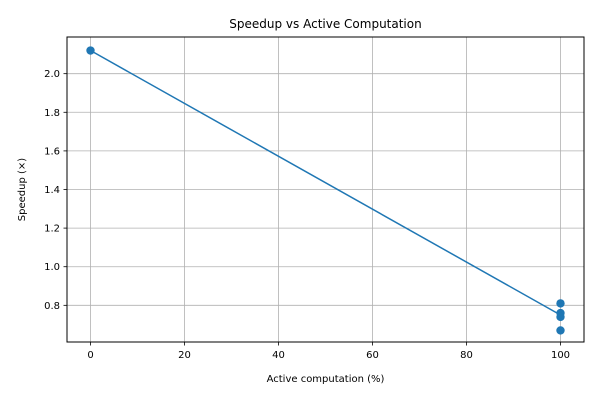 The image size is (600, 400). What do you see at coordinates (52, 267) in the screenshot?
I see `y-tick-label: 1.0` at bounding box center [52, 267].